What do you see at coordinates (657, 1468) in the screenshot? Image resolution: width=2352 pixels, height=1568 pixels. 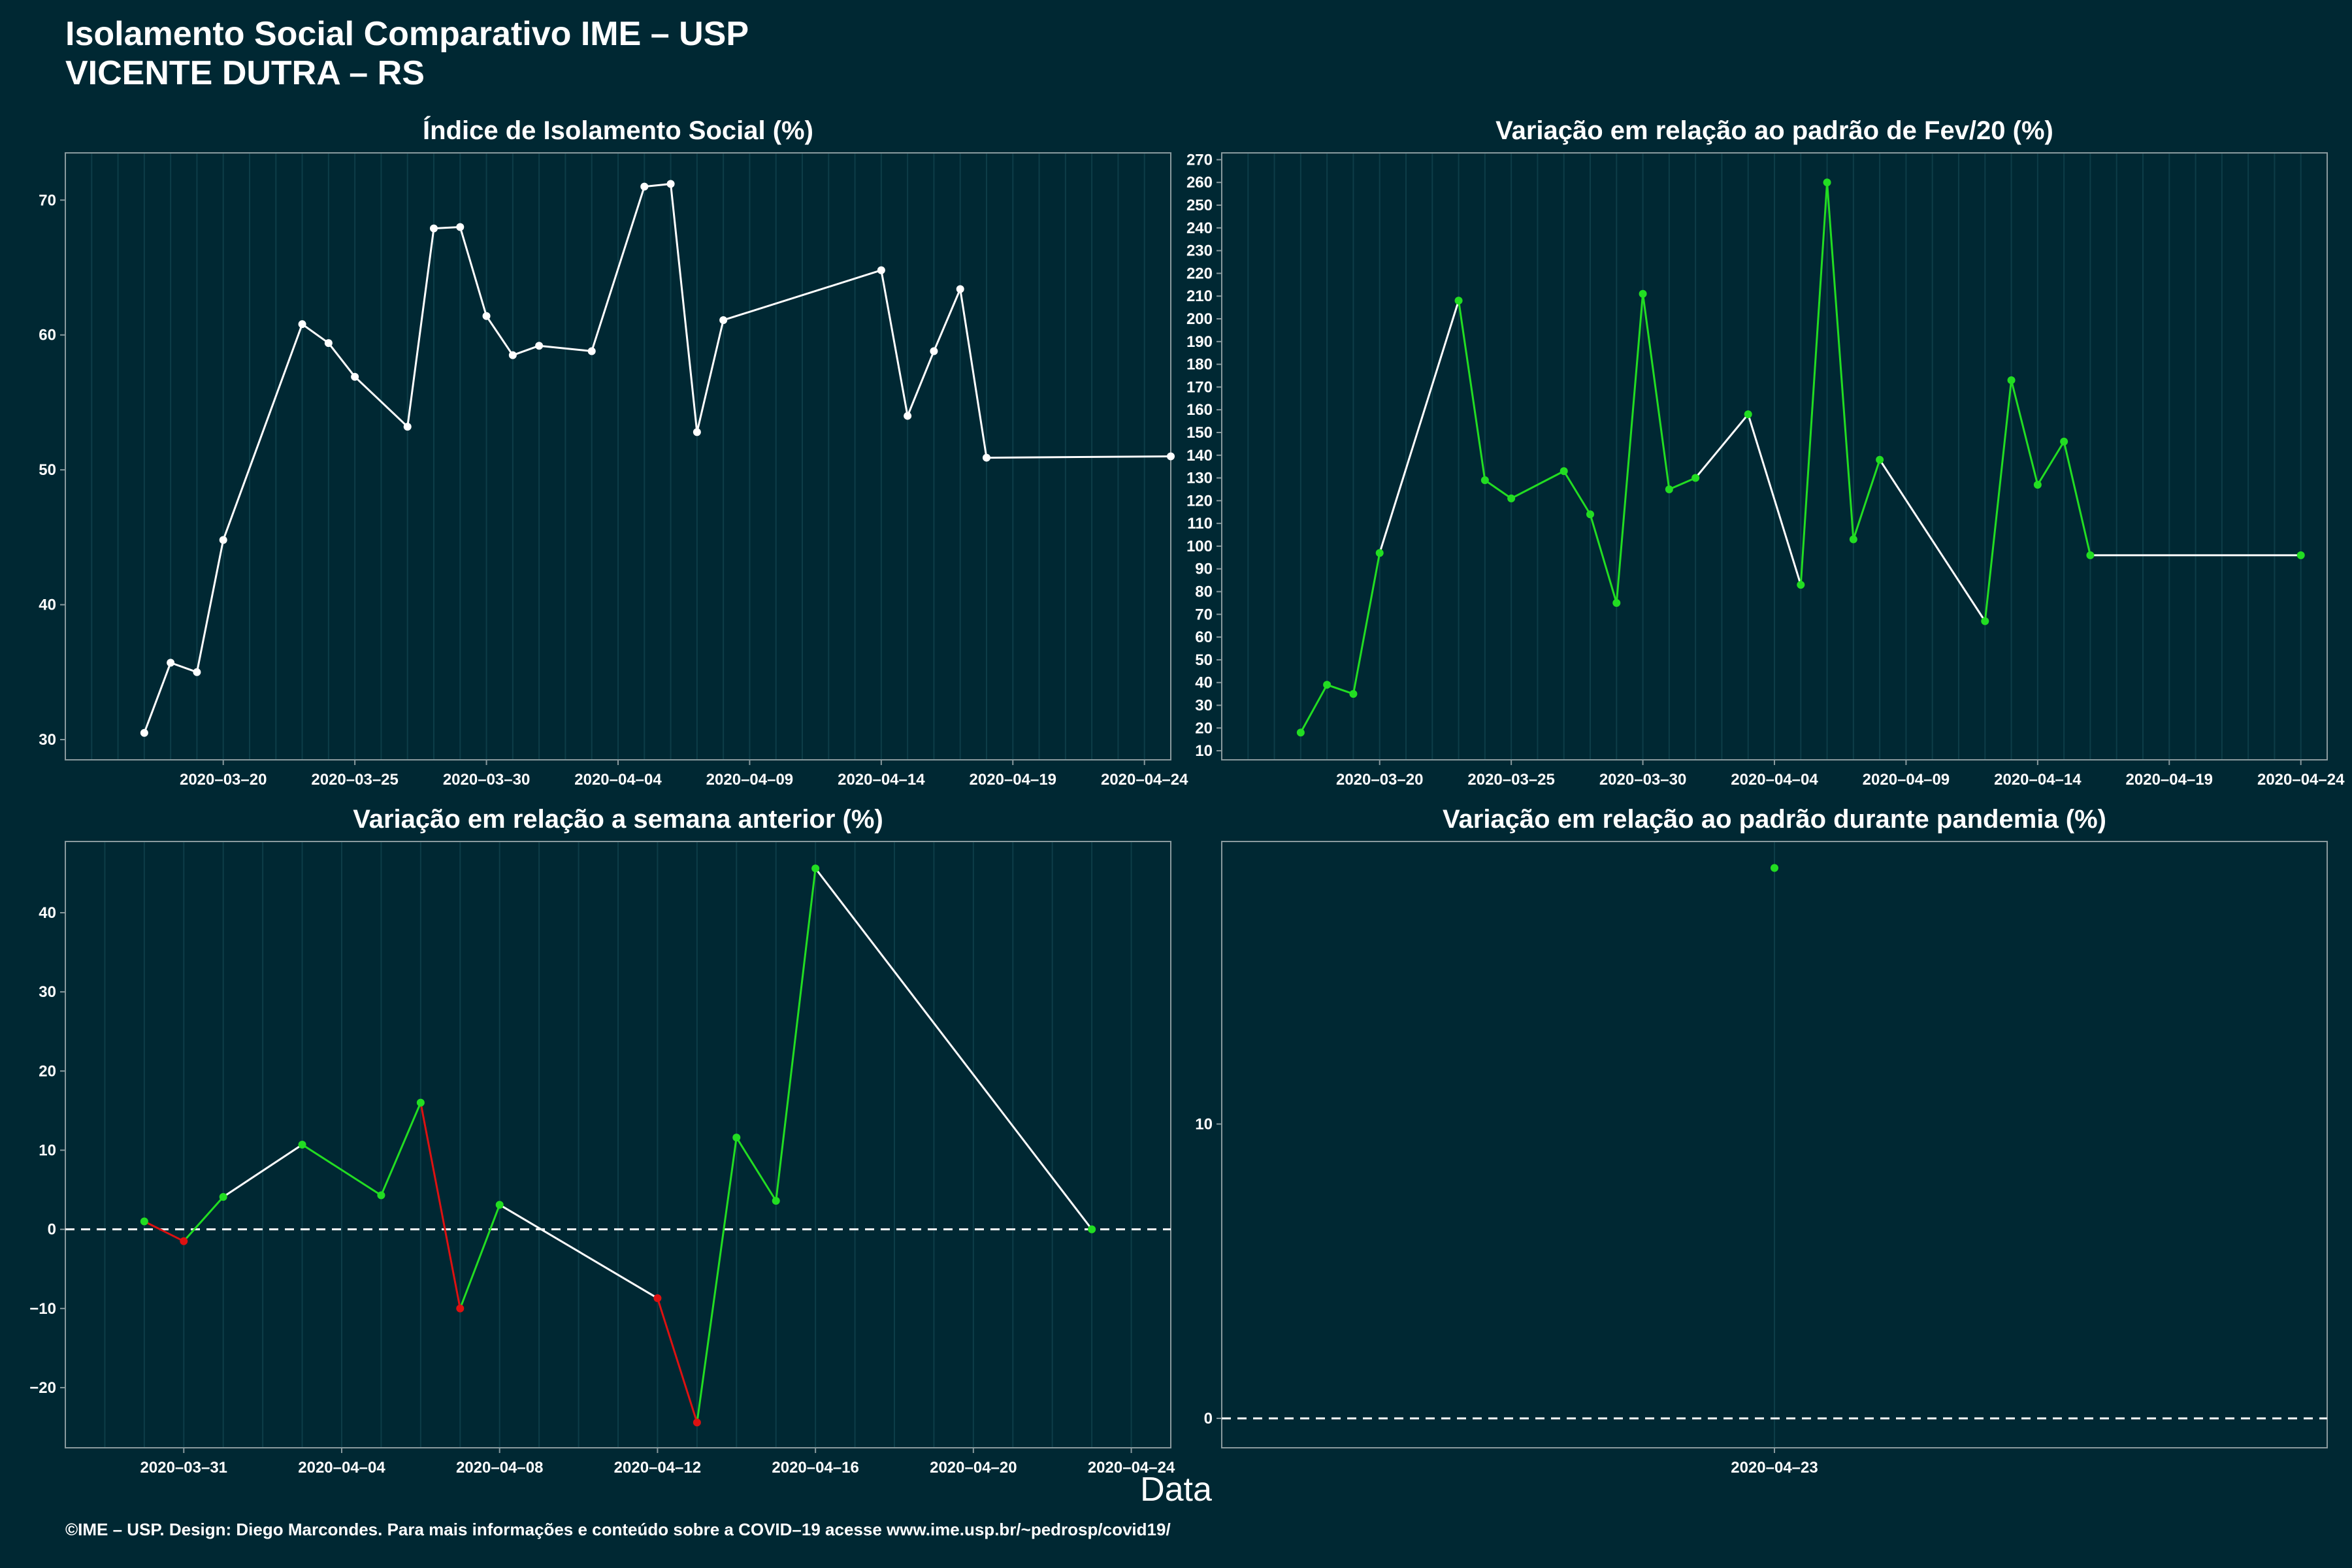 I see `x-tick-label: 2020–04–12` at bounding box center [657, 1468].